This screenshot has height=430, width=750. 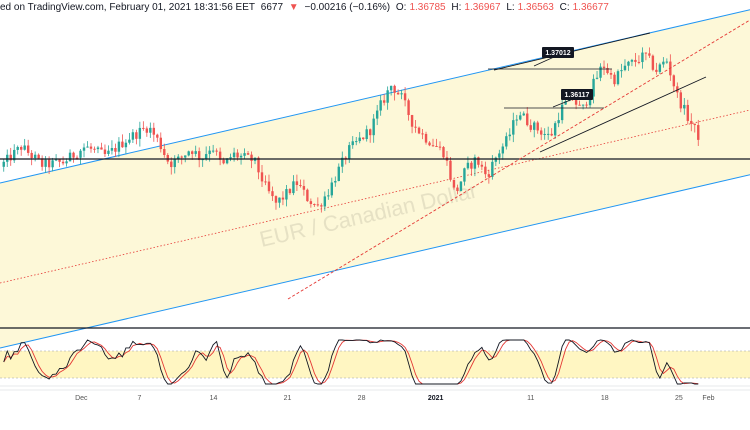 I want to click on level-label-lower-text: 1.36117, so click(x=577, y=95).